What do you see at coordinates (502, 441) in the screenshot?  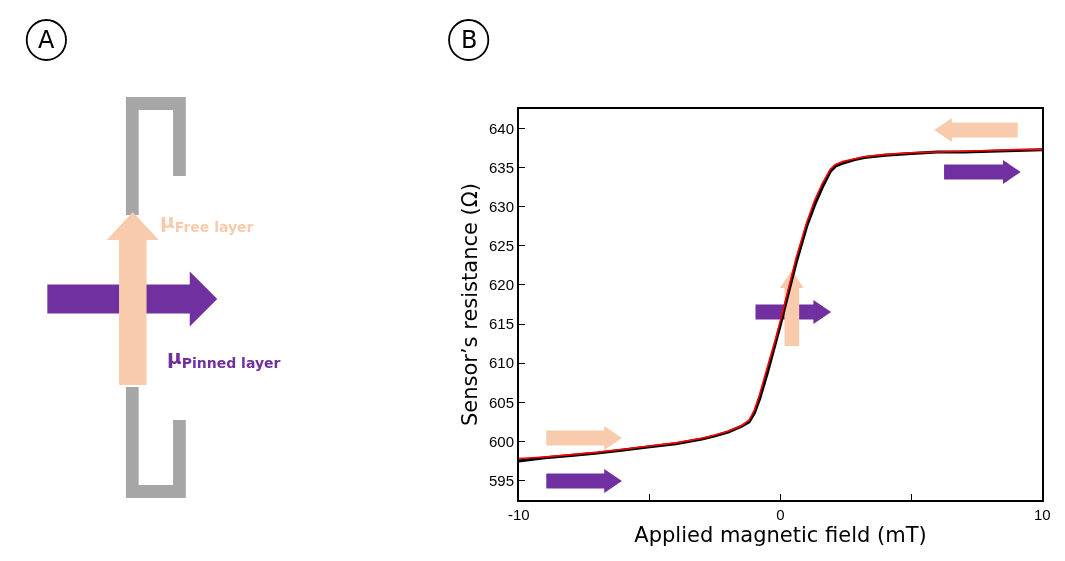 I see `y-tick-label: 600` at bounding box center [502, 441].